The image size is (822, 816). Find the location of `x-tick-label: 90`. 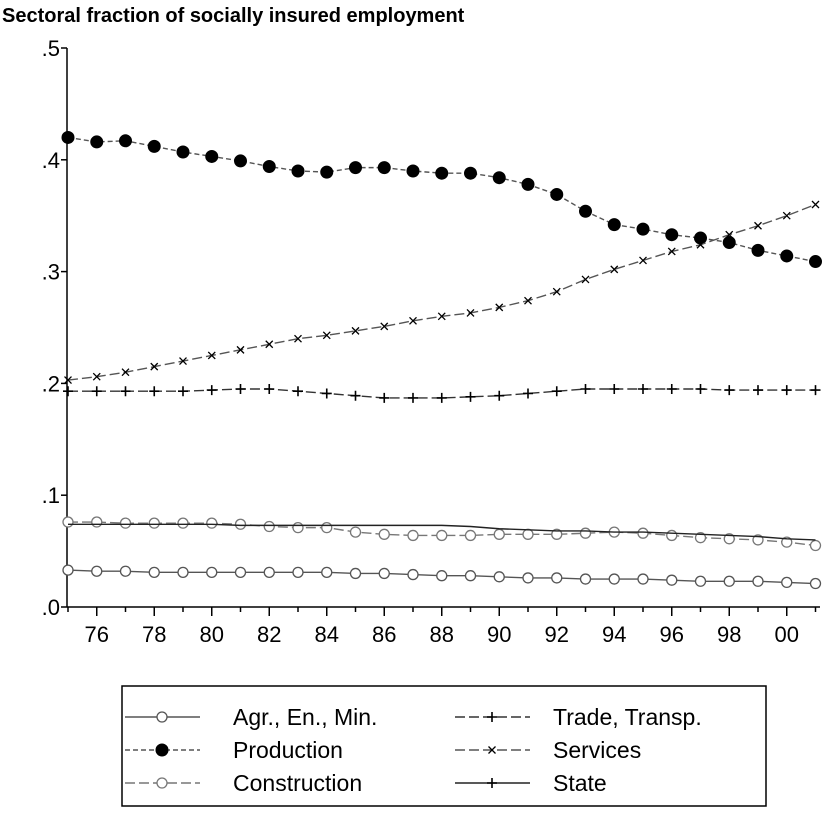

x-tick-label: 90 is located at coordinates (499, 634).